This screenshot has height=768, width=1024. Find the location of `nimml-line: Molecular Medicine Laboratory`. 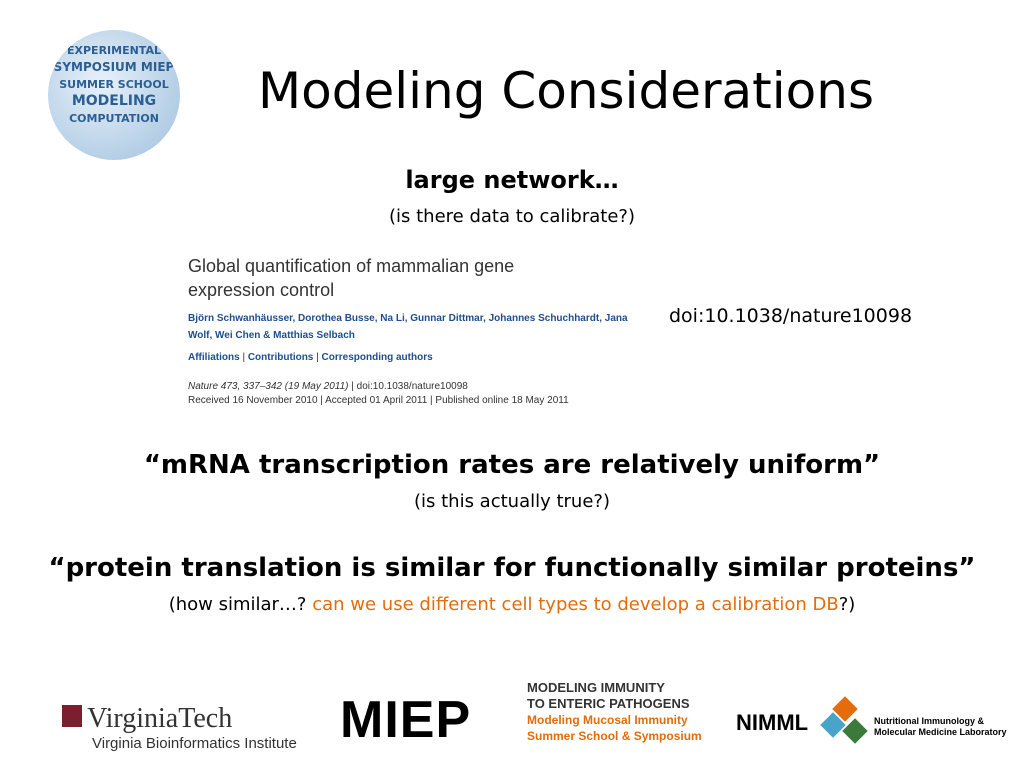

nimml-line: Molecular Medicine Laboratory is located at coordinates (940, 732).